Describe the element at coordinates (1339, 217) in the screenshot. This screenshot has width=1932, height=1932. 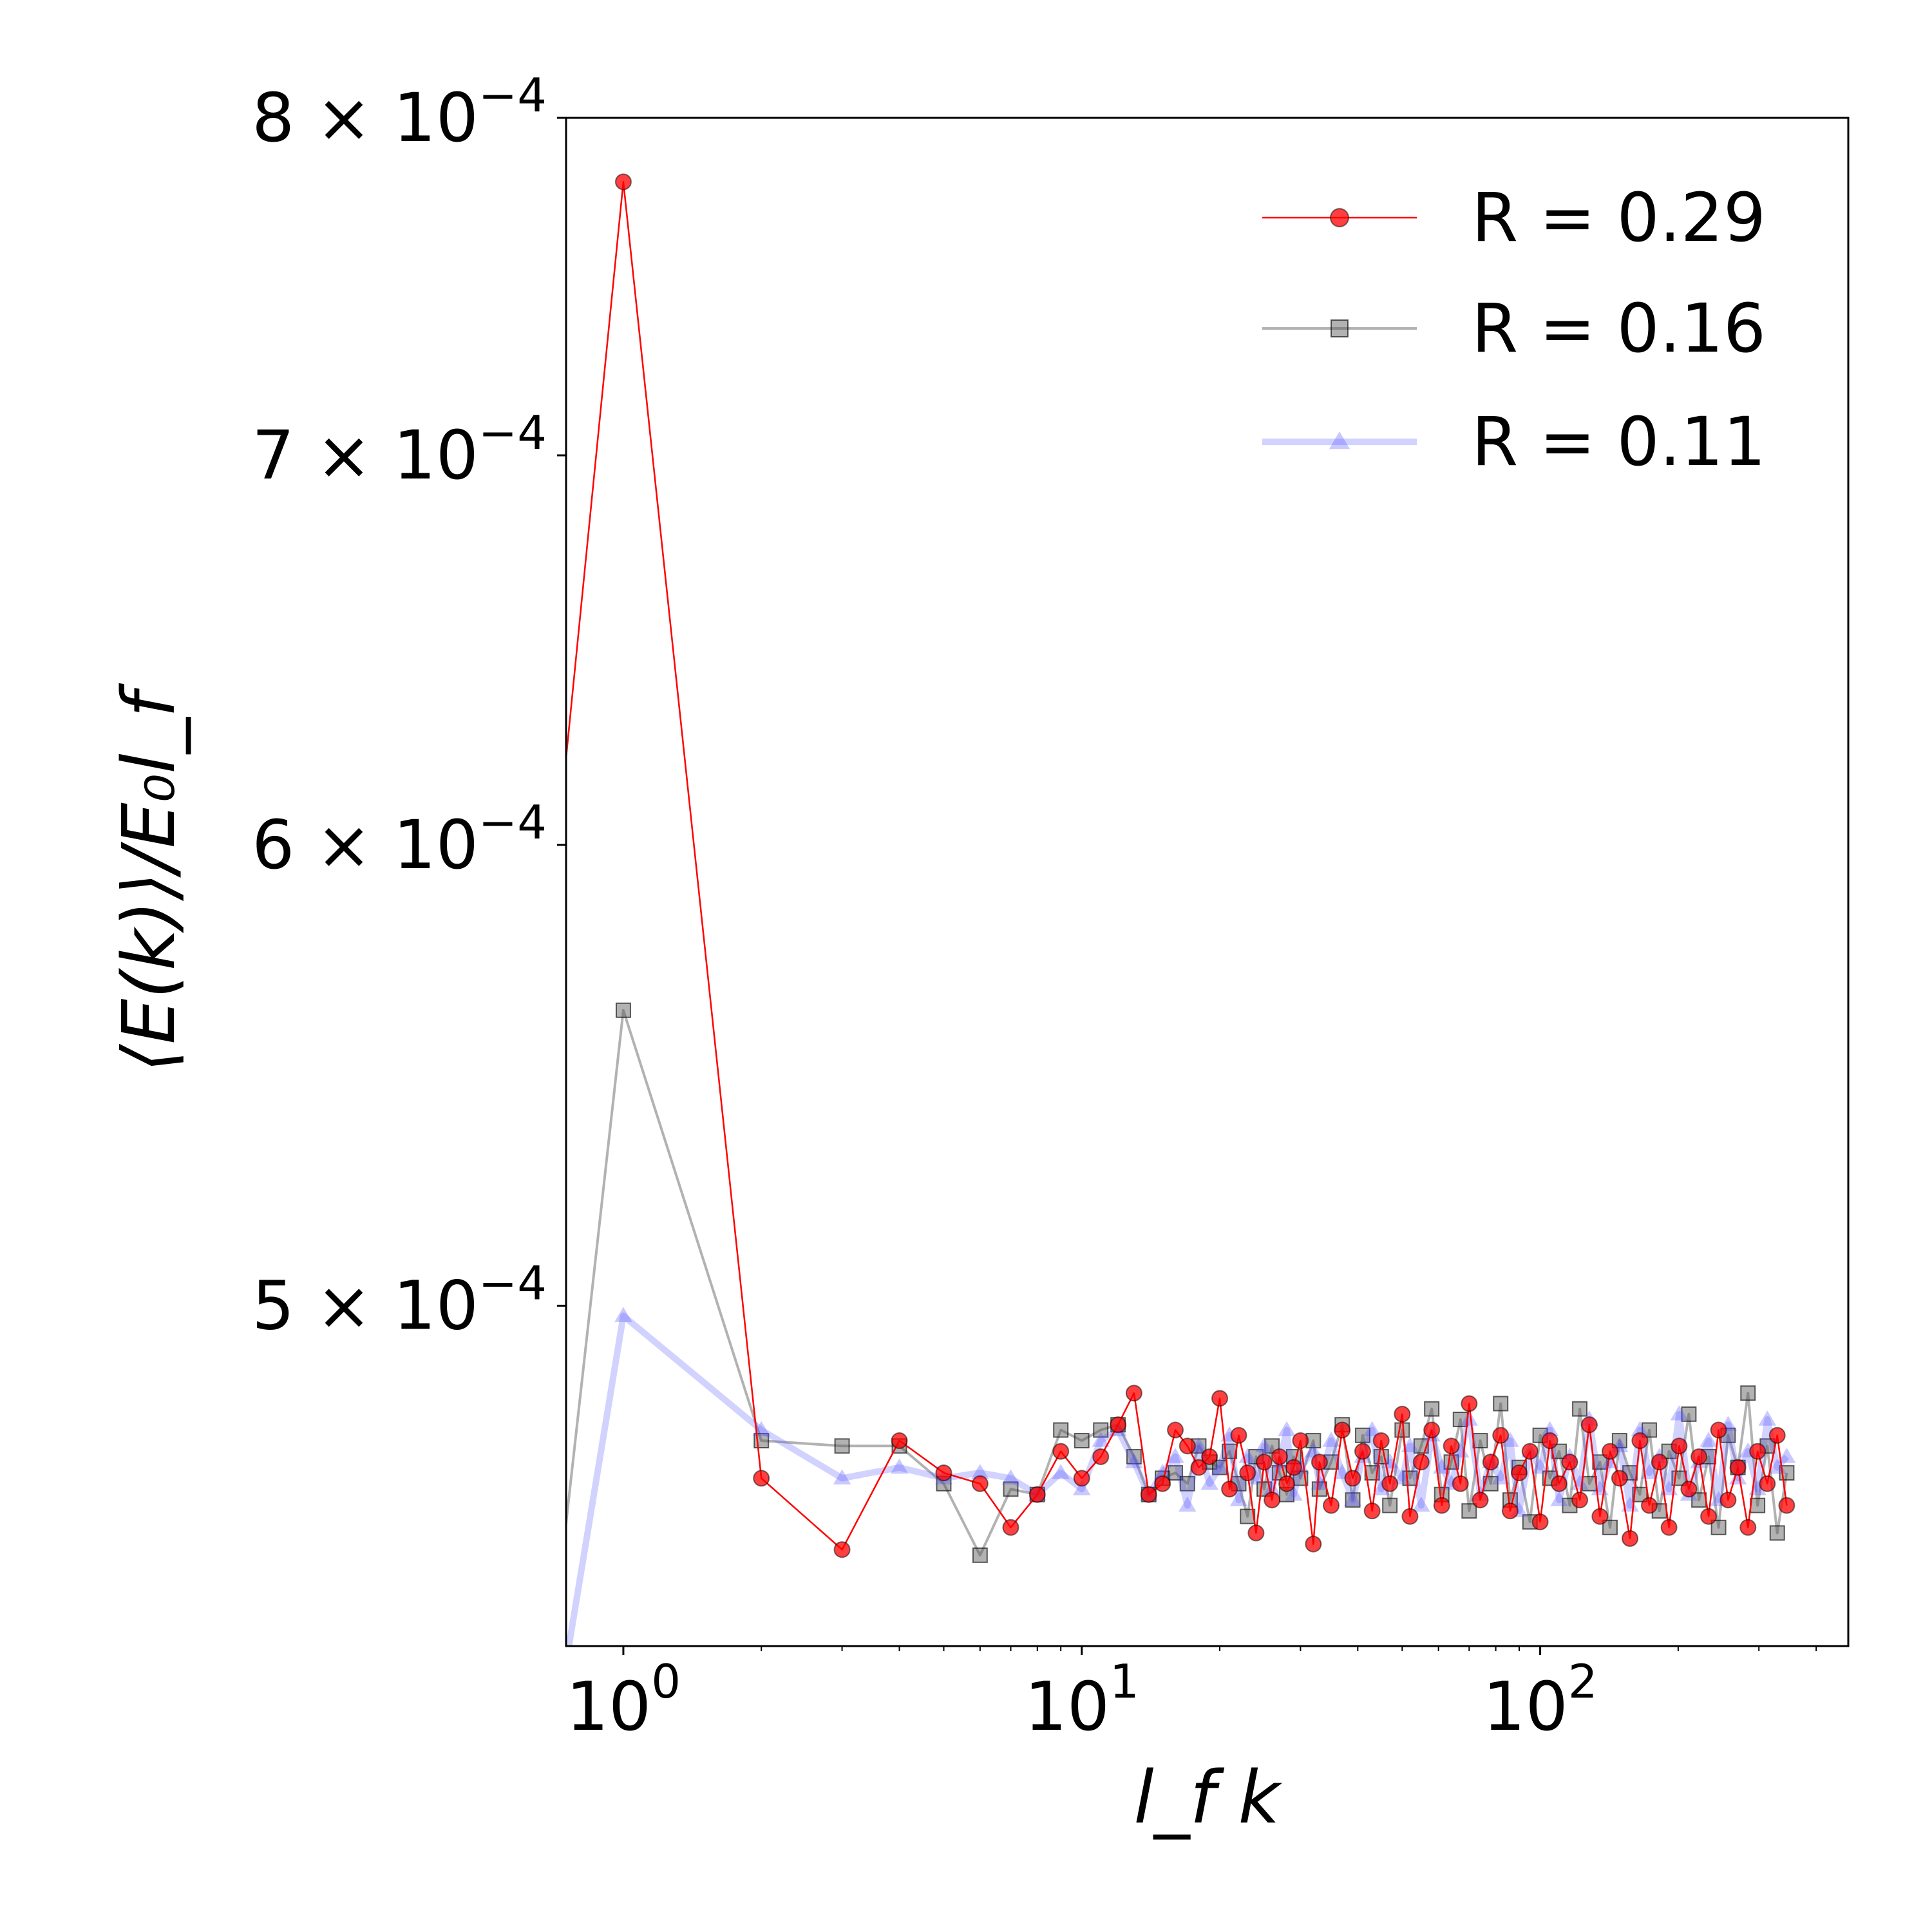
I see `legend-marker` at that location.